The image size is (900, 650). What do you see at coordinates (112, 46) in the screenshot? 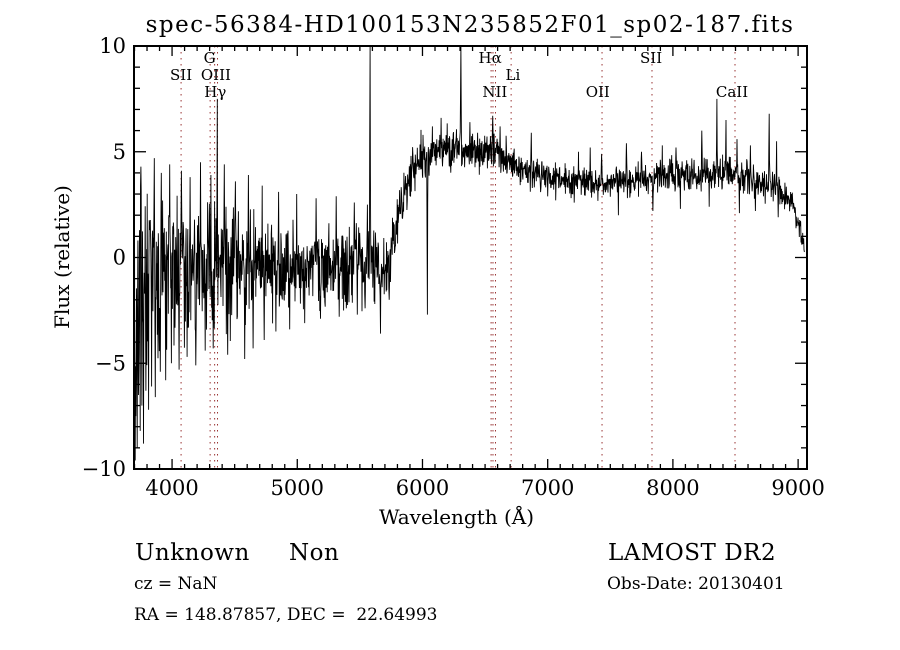
I see `svg-text: 10` at bounding box center [112, 46].